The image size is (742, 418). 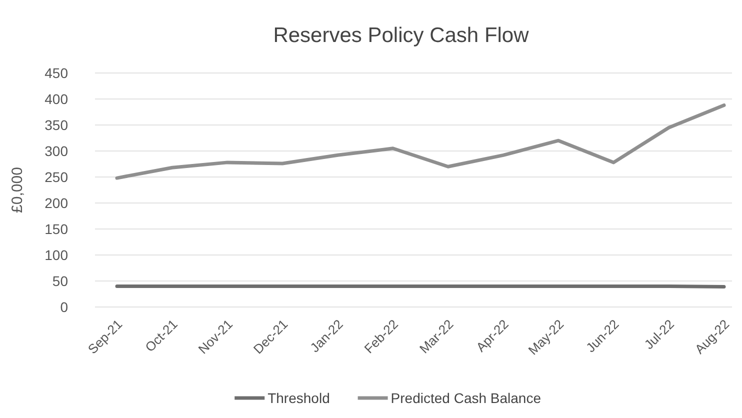 I want to click on y-tick-label: 50, so click(x=60, y=281).